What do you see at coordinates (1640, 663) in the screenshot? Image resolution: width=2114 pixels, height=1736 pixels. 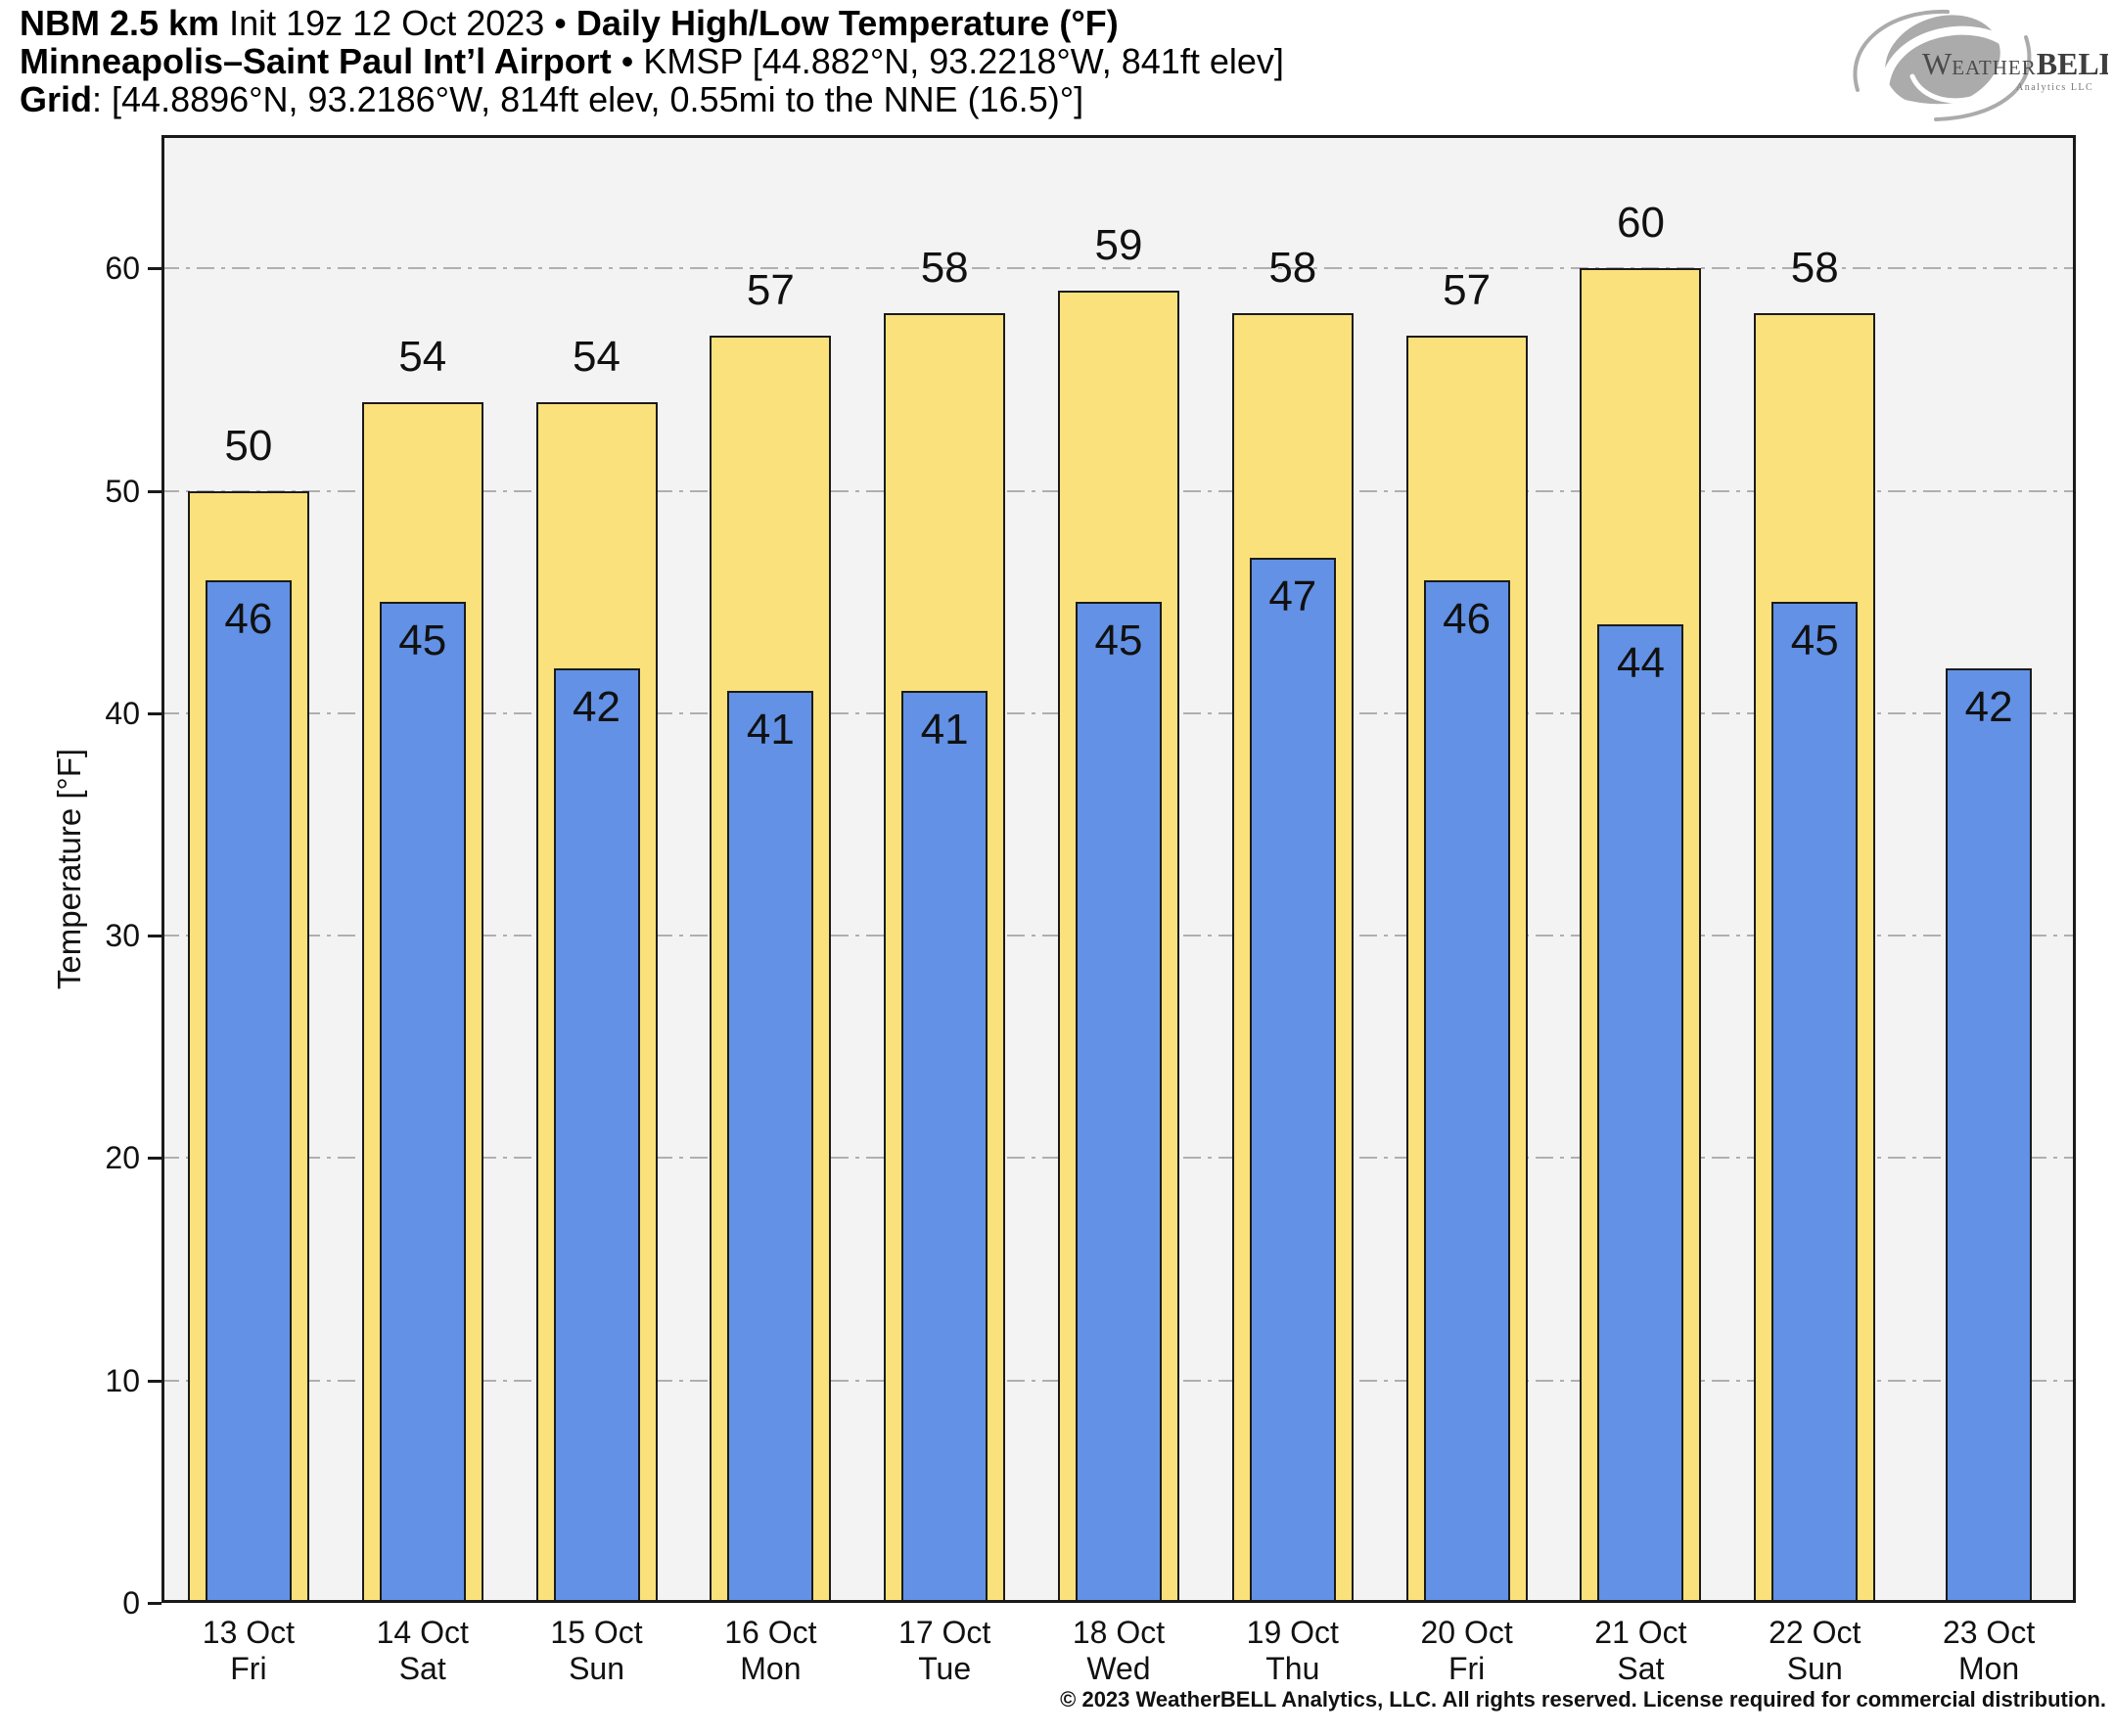 I see `low-value-label: 44` at bounding box center [1640, 663].